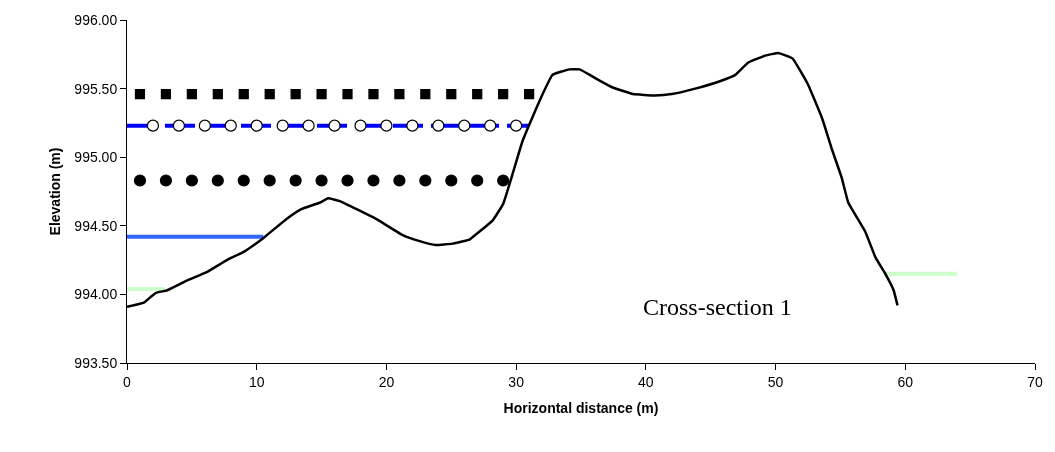  I want to click on y-axis-title: Elevation (m), so click(54, 191).